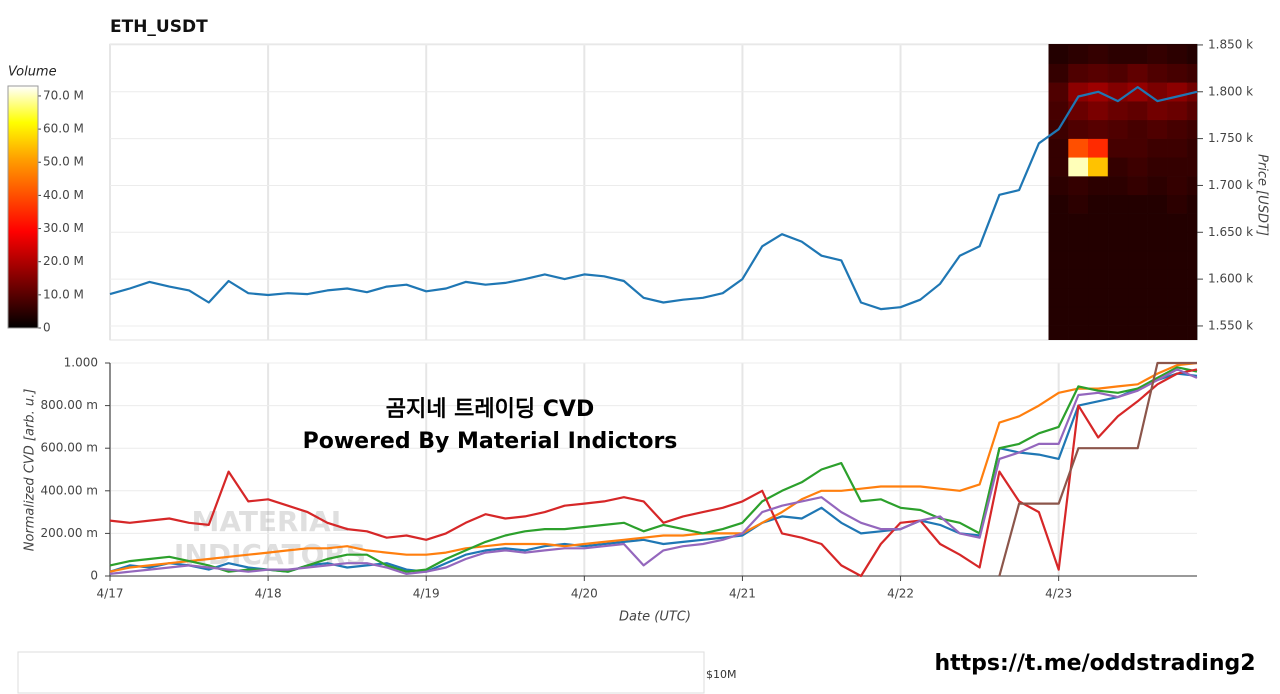 Image resolution: width=1280 pixels, height=694 pixels. What do you see at coordinates (70, 405) in the screenshot?
I see `y-tick-label: 800.00 m` at bounding box center [70, 405].